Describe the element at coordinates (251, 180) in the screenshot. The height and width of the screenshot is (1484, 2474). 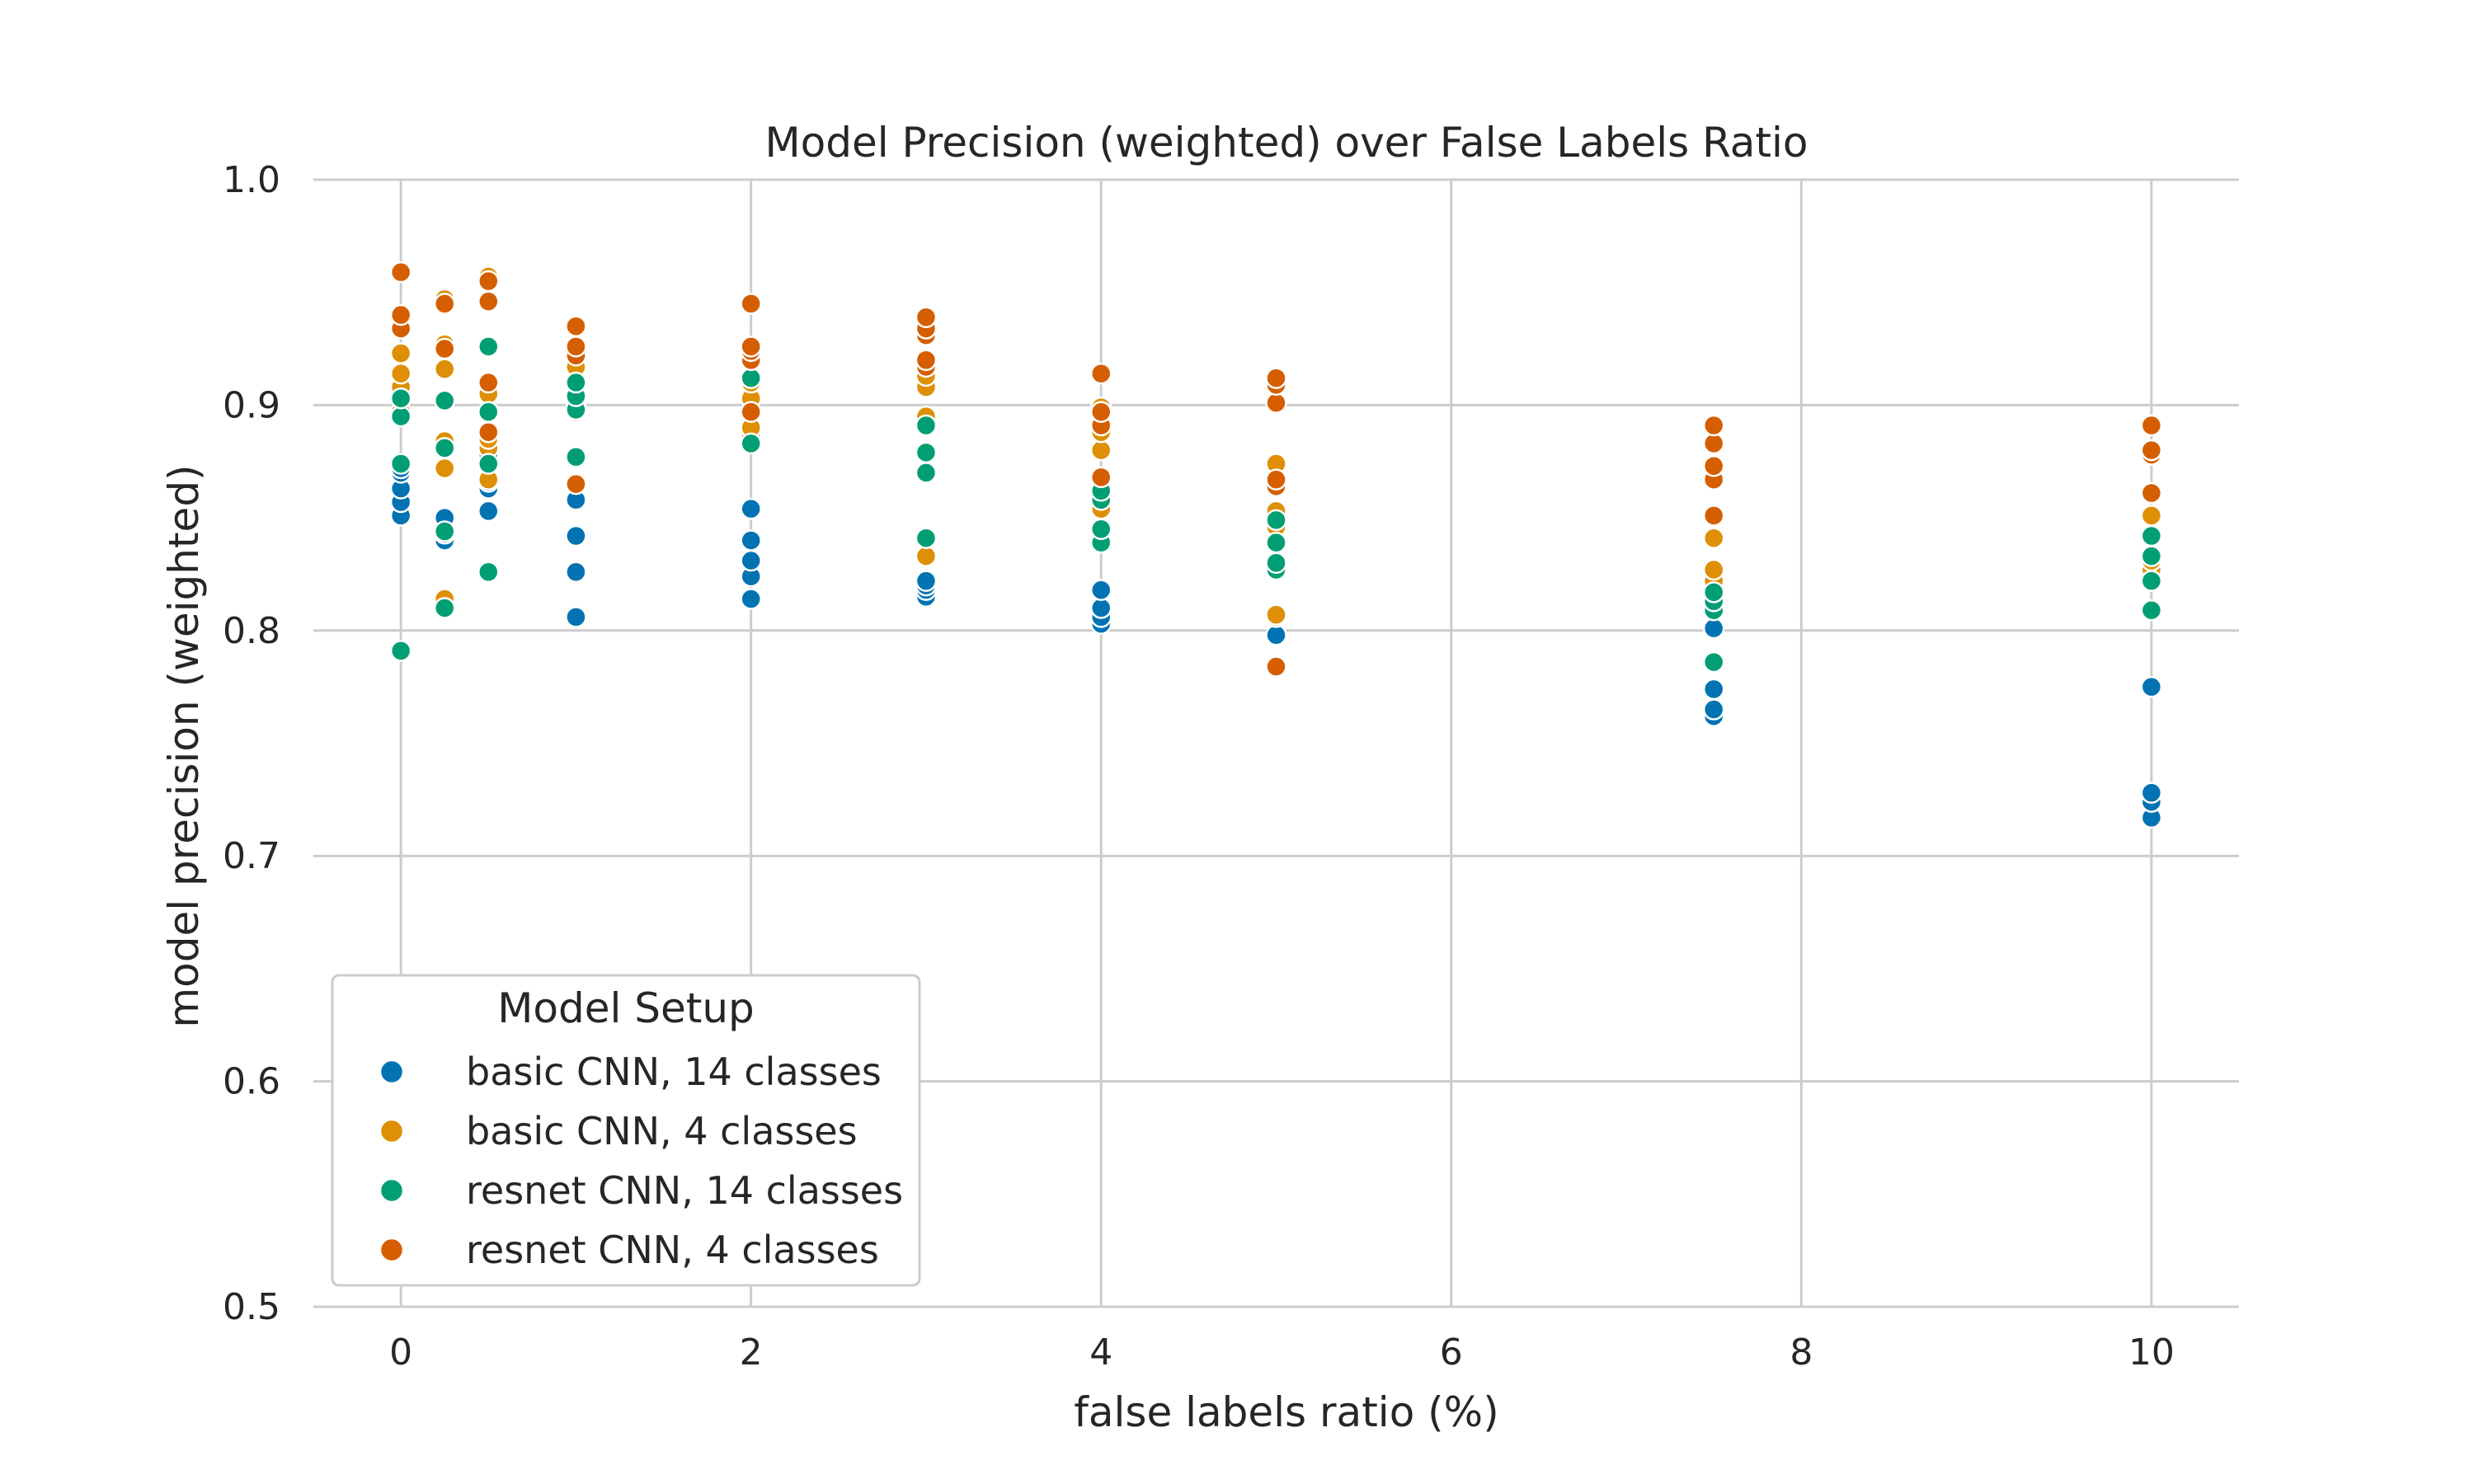
I see `y-tick-label: 1.0` at that location.